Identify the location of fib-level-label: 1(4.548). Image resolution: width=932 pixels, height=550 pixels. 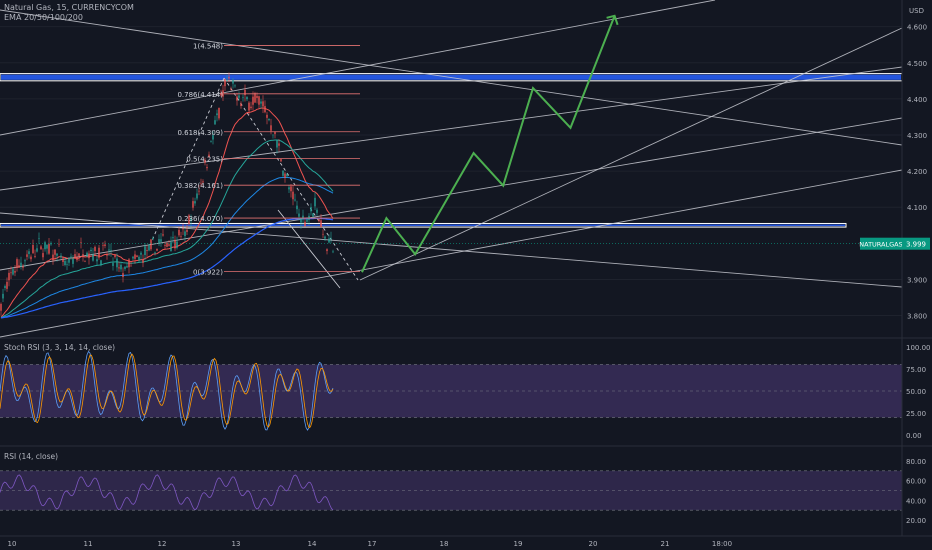
(208, 46).